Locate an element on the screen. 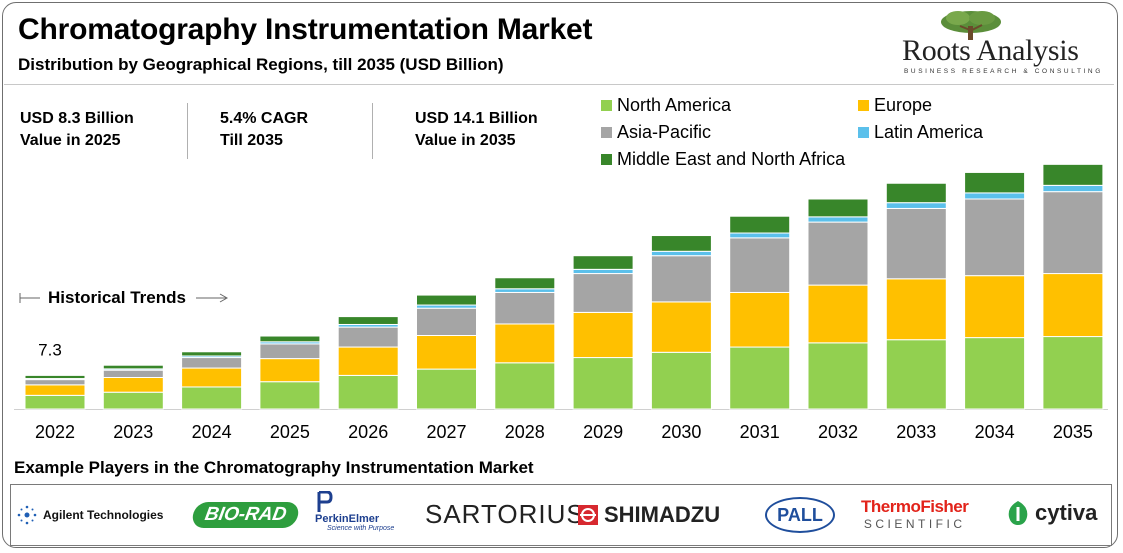 This screenshot has height=553, width=1123. bar-segment-2031-asia-pacific is located at coordinates (760, 265).